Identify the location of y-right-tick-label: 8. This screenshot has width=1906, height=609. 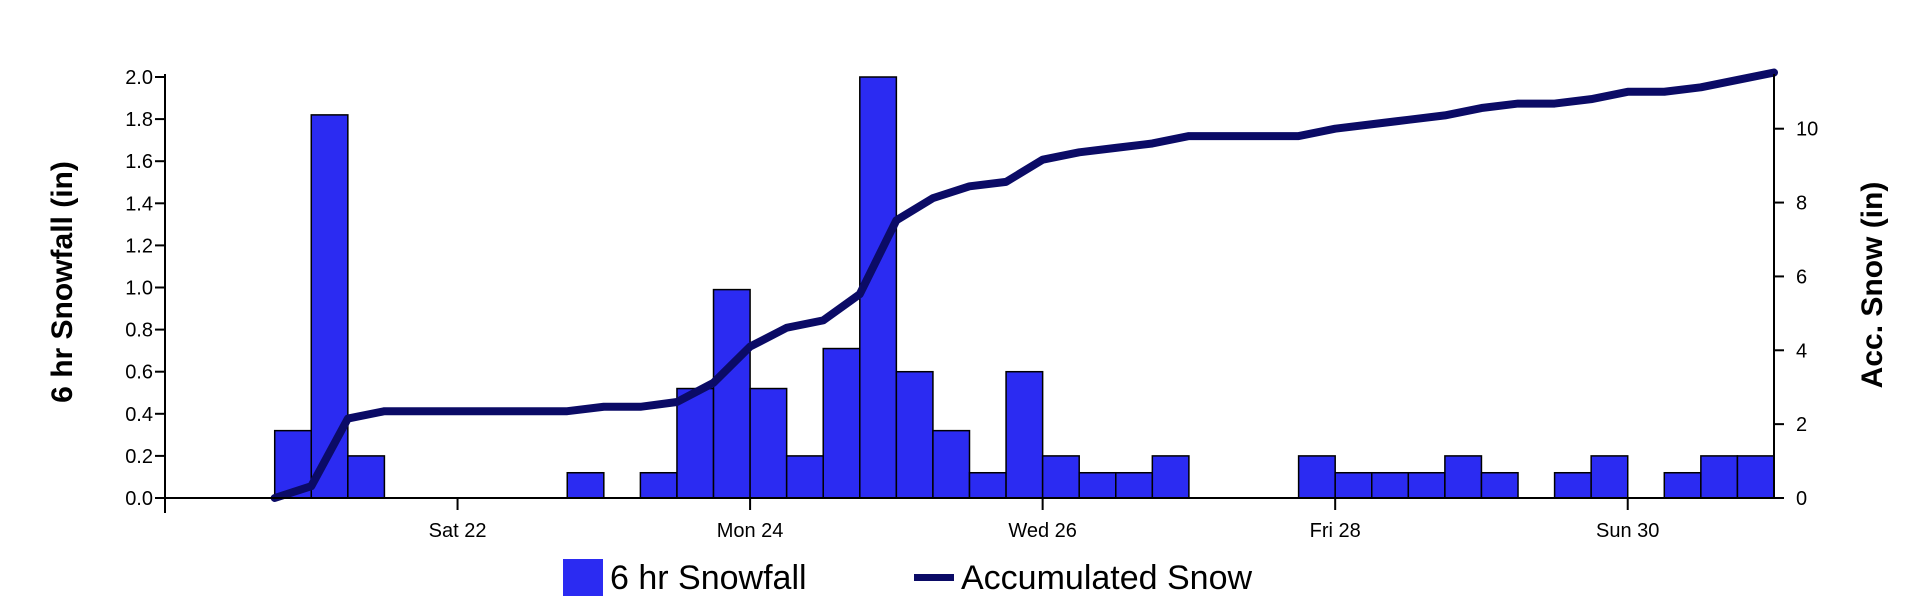
(1801, 204).